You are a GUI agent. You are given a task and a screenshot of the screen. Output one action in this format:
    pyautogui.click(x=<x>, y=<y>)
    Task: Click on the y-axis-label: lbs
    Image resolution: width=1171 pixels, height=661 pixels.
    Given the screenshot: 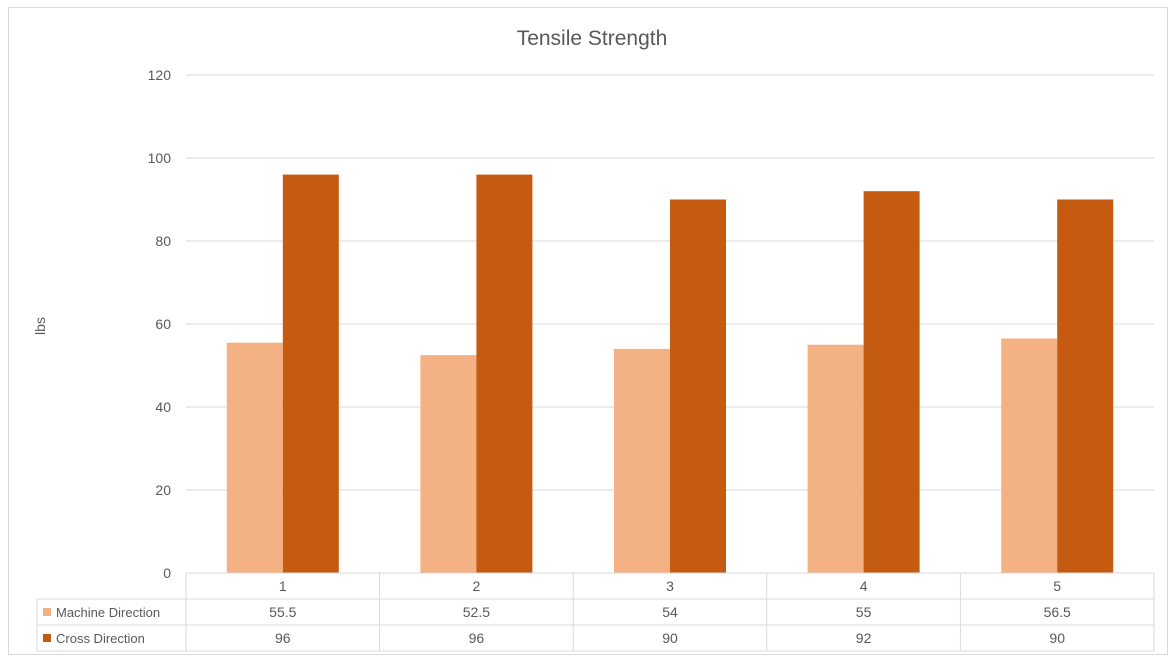 What is the action you would take?
    pyautogui.click(x=40, y=326)
    